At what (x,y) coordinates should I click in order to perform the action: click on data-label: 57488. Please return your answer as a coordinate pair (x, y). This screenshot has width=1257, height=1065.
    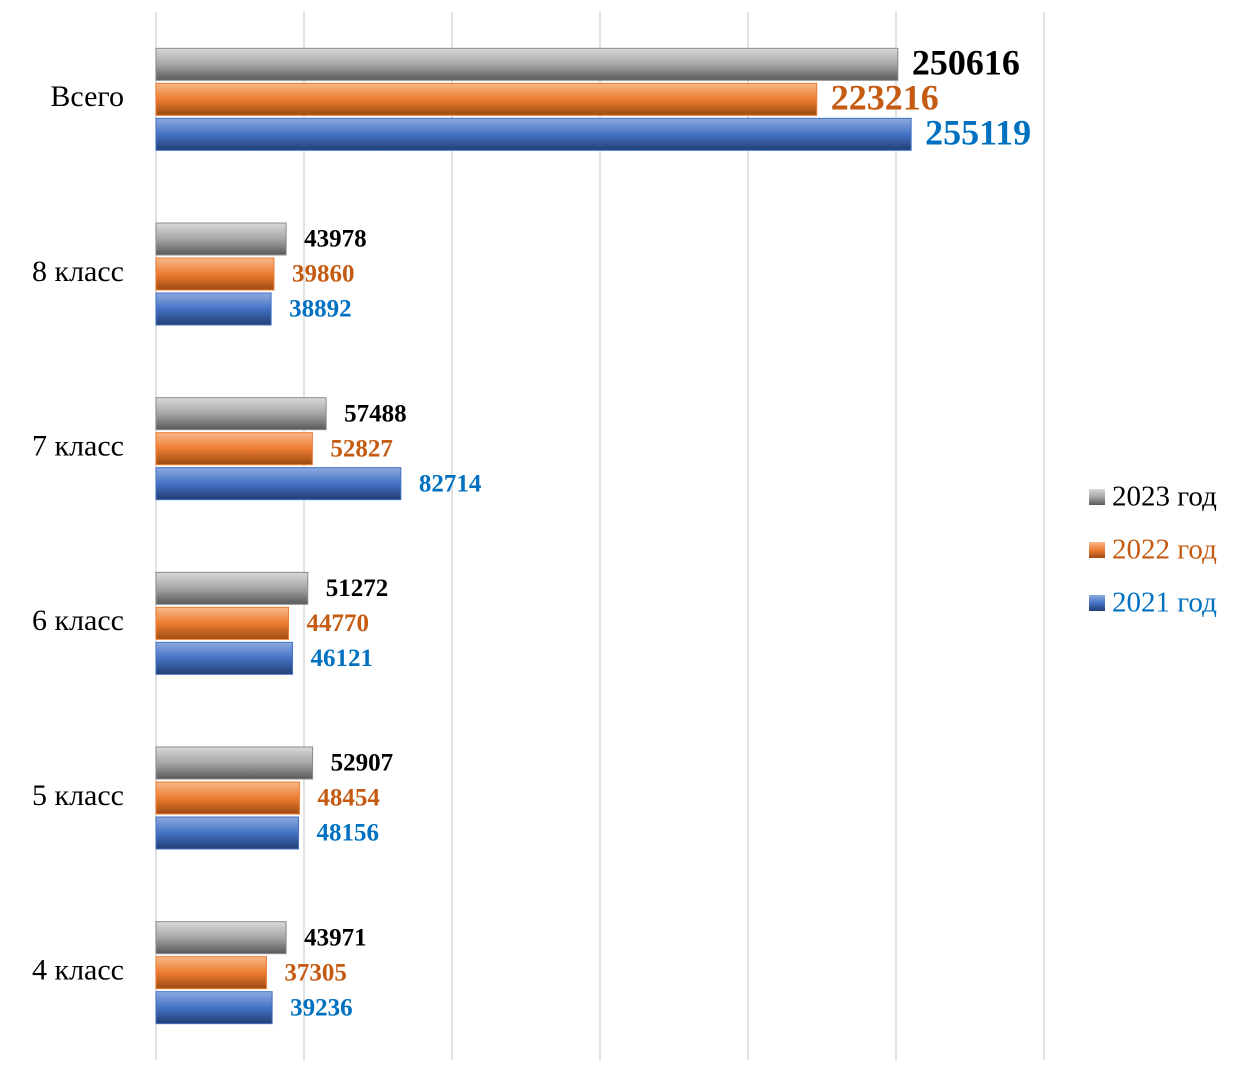
    Looking at the image, I should click on (375, 413).